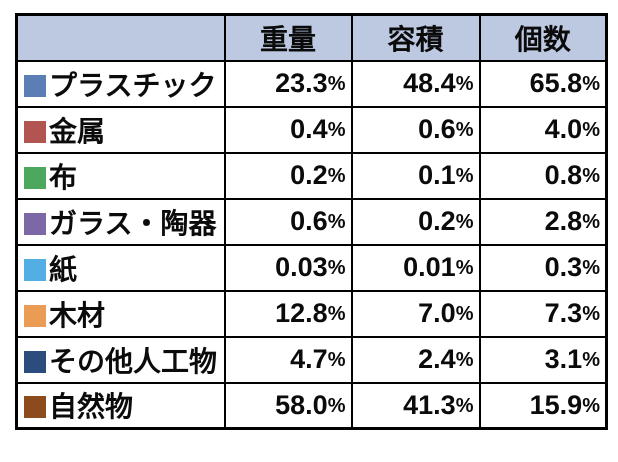 This screenshot has width=618, height=462. Describe the element at coordinates (543, 221) in the screenshot. I see `value-cell: 2.8%` at that location.